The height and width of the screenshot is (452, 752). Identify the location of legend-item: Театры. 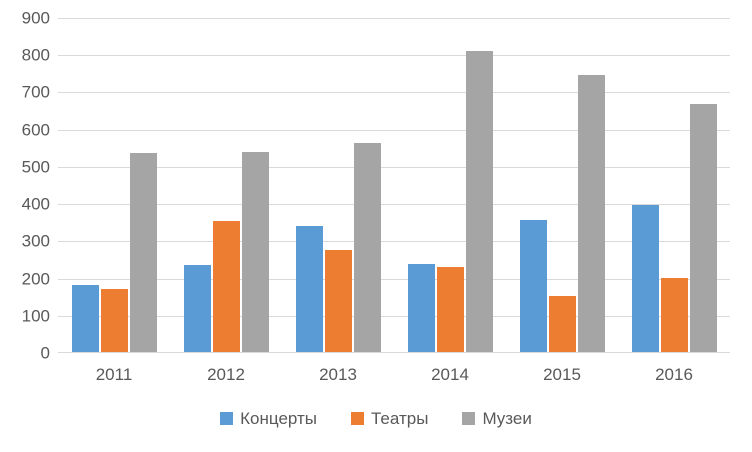
(389, 418).